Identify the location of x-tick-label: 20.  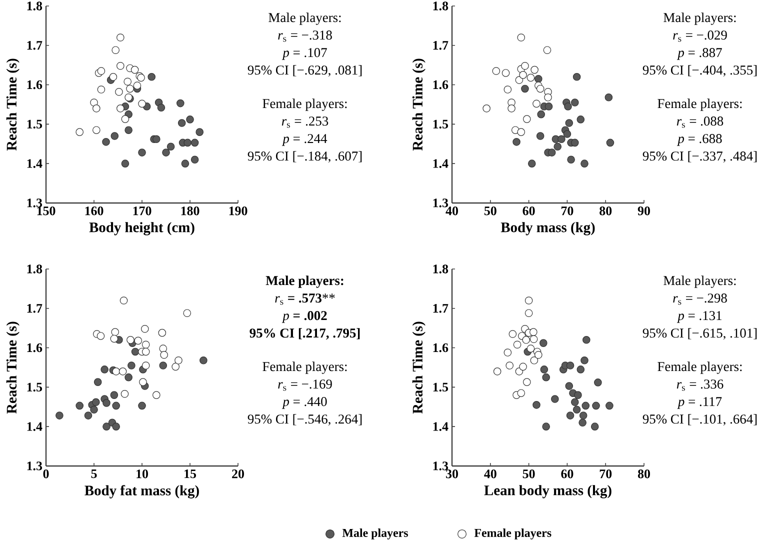
(238, 474).